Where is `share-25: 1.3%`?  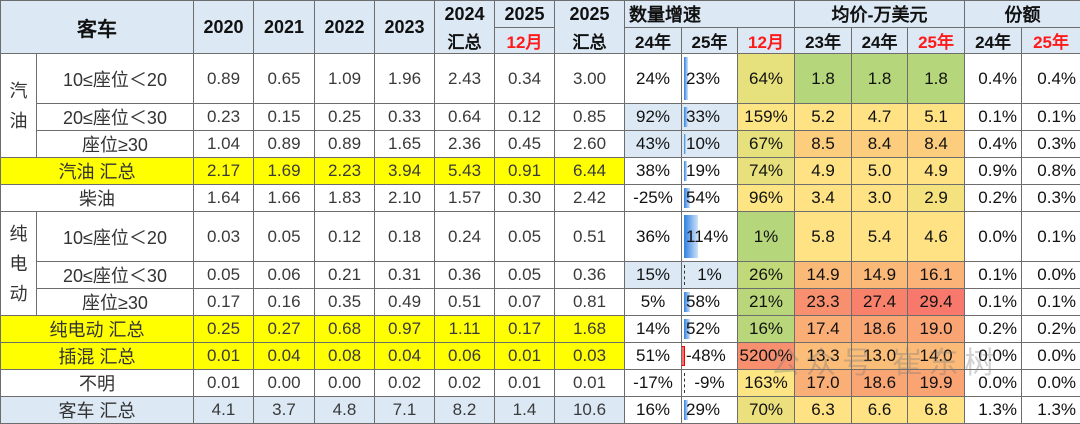
share-25: 1.3% is located at coordinates (1051, 410).